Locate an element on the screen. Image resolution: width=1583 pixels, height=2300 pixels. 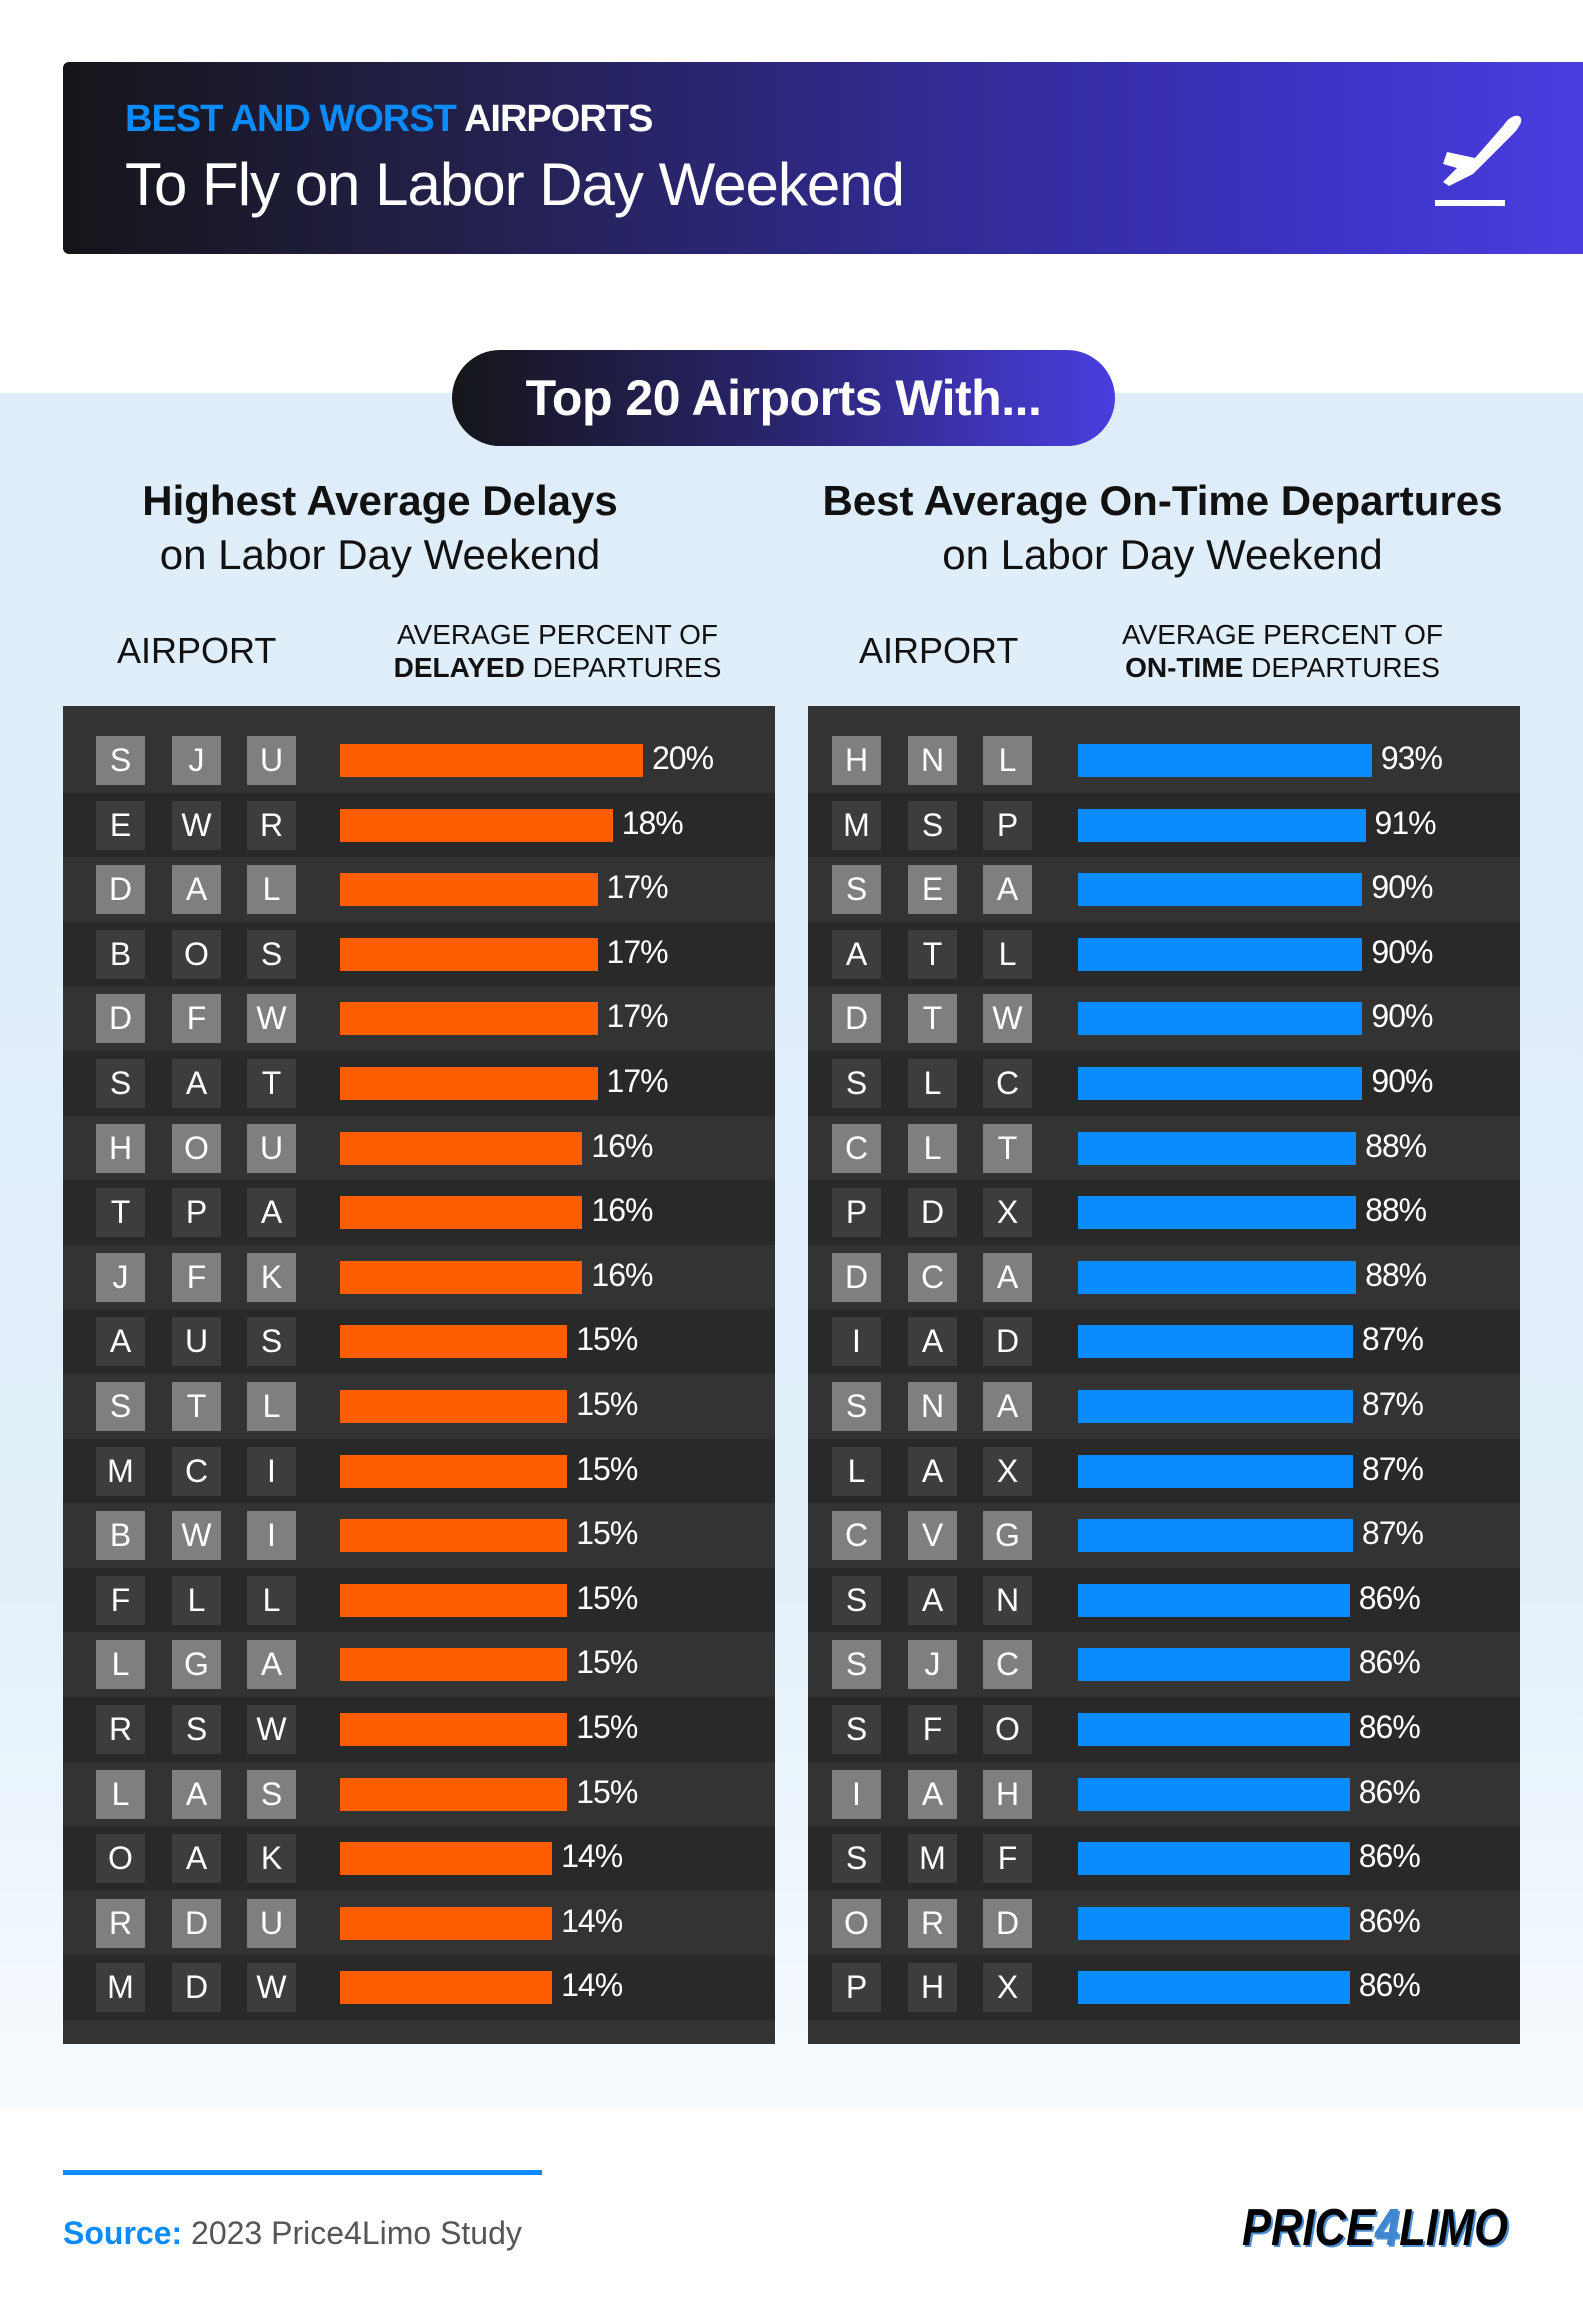
table-row: I A D 87% is located at coordinates (1164, 1341).